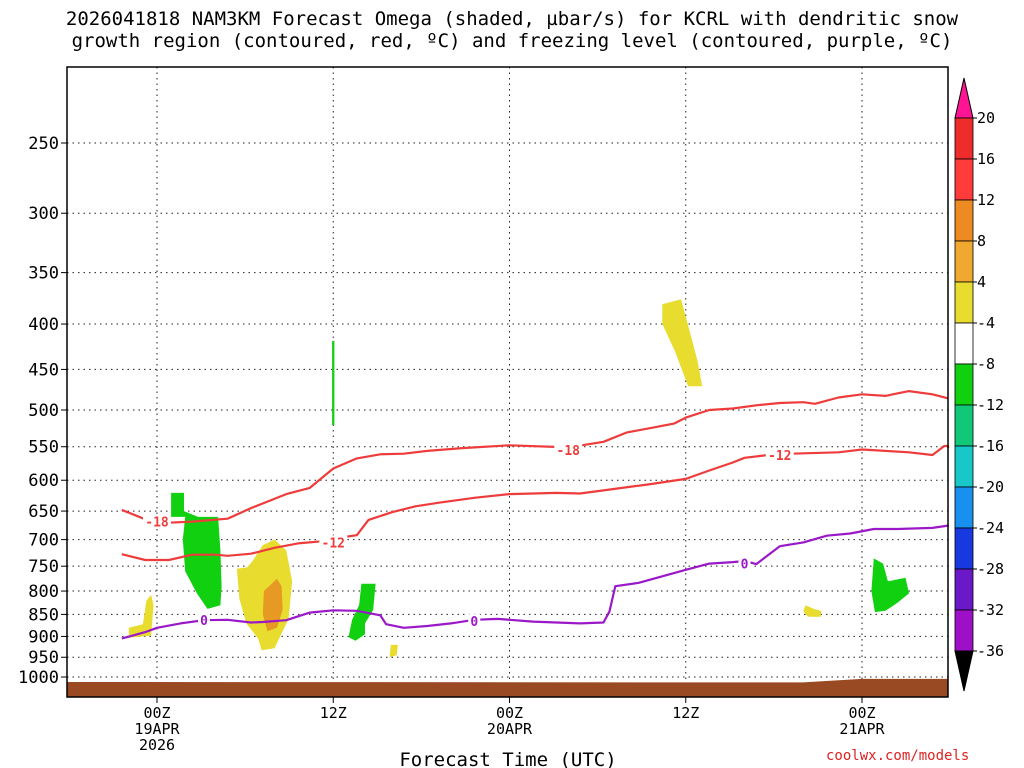 The height and width of the screenshot is (768, 1024). What do you see at coordinates (43, 615) in the screenshot?
I see `y-tick-label: 850` at bounding box center [43, 615].